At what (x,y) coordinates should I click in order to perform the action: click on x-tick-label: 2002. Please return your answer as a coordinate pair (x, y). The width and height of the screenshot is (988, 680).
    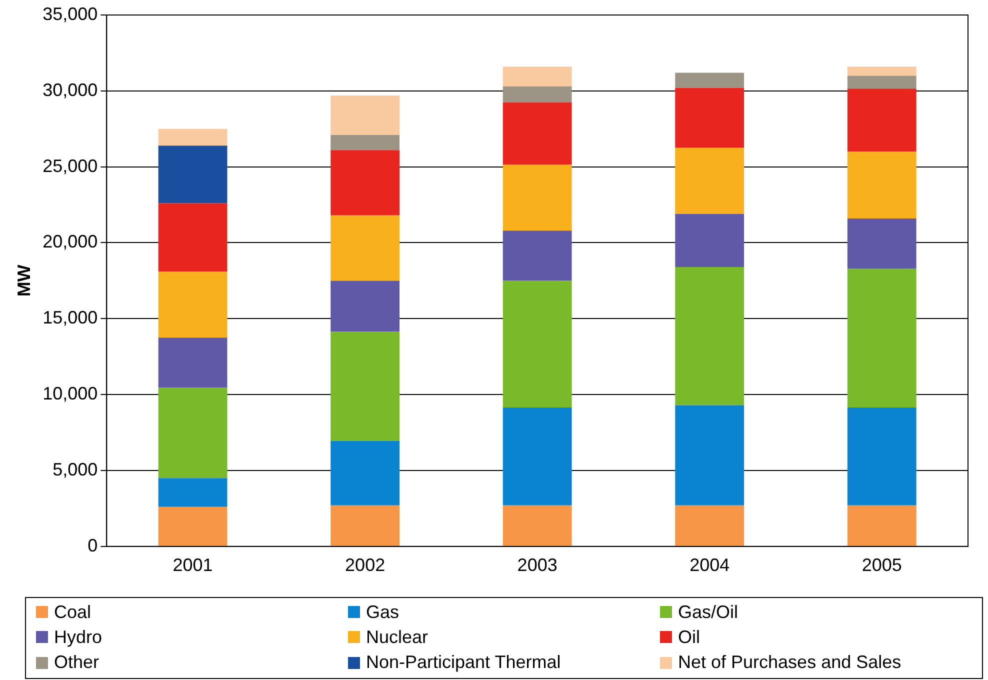
    Looking at the image, I should click on (365, 565).